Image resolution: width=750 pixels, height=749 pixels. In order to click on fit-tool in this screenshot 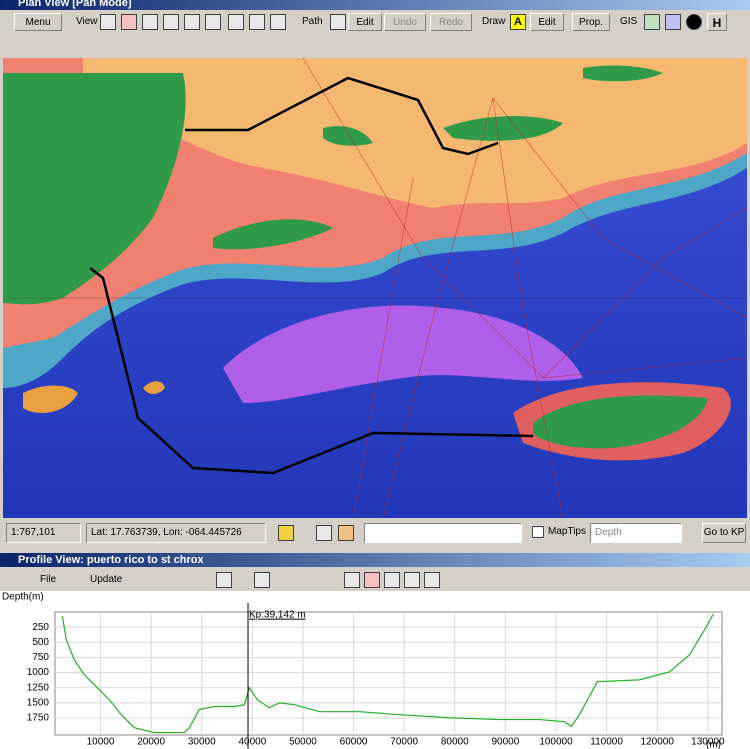, I will do `click(262, 580)`.